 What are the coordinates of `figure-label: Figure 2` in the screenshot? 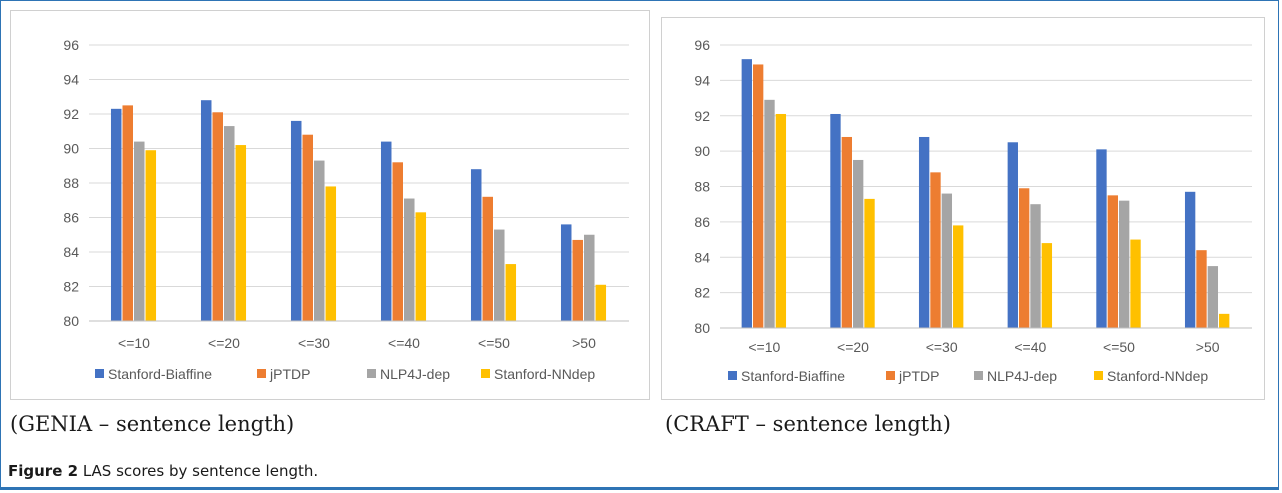 It's located at (43, 471).